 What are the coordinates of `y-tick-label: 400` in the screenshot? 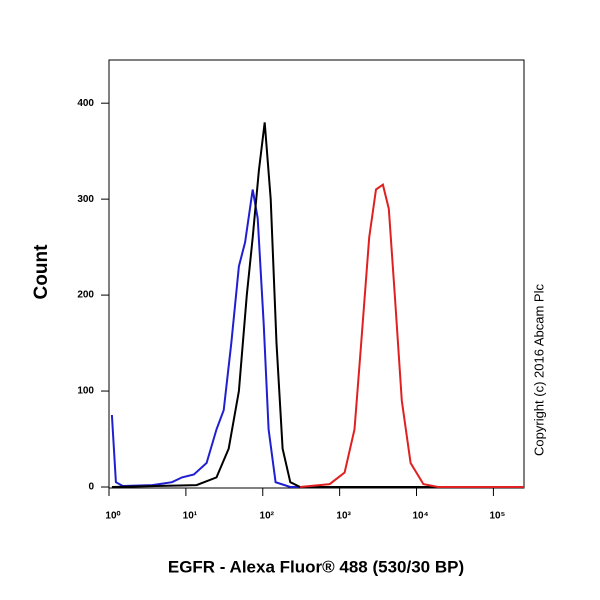 It's located at (85, 103).